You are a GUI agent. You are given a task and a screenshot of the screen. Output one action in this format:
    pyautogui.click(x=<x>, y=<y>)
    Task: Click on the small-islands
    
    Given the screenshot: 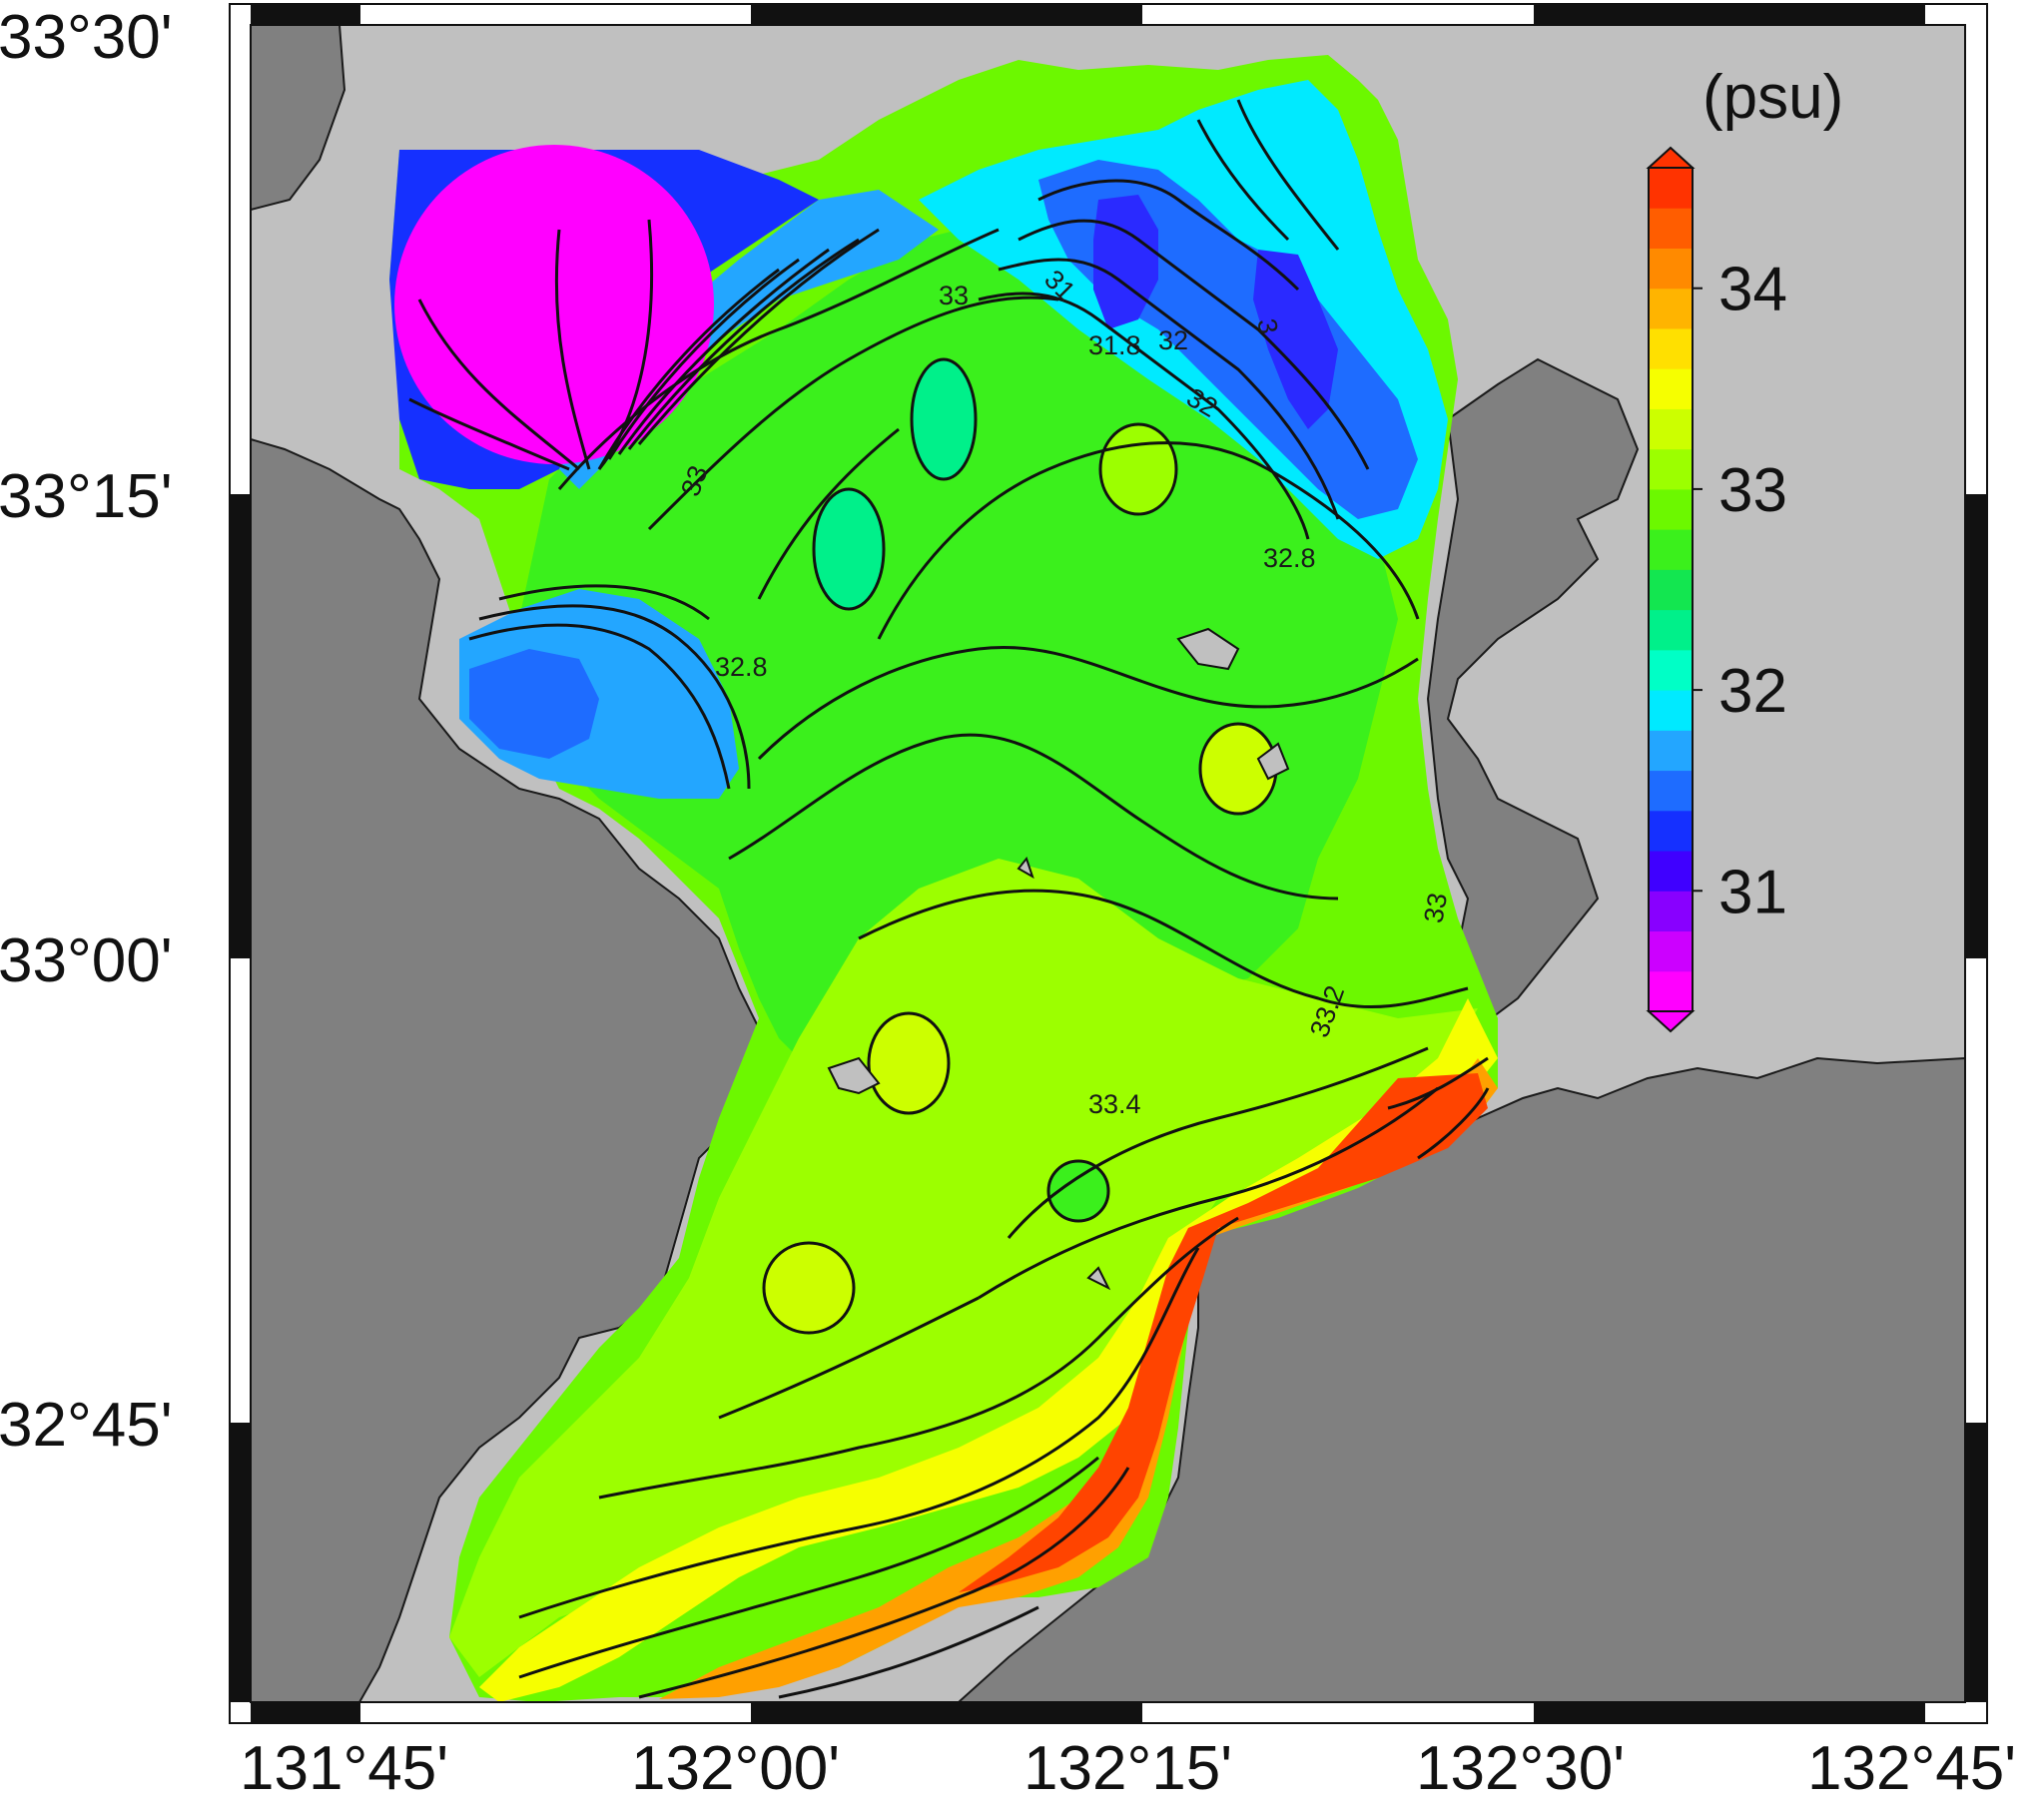 What is the action you would take?
    pyautogui.click(x=1058, y=959)
    